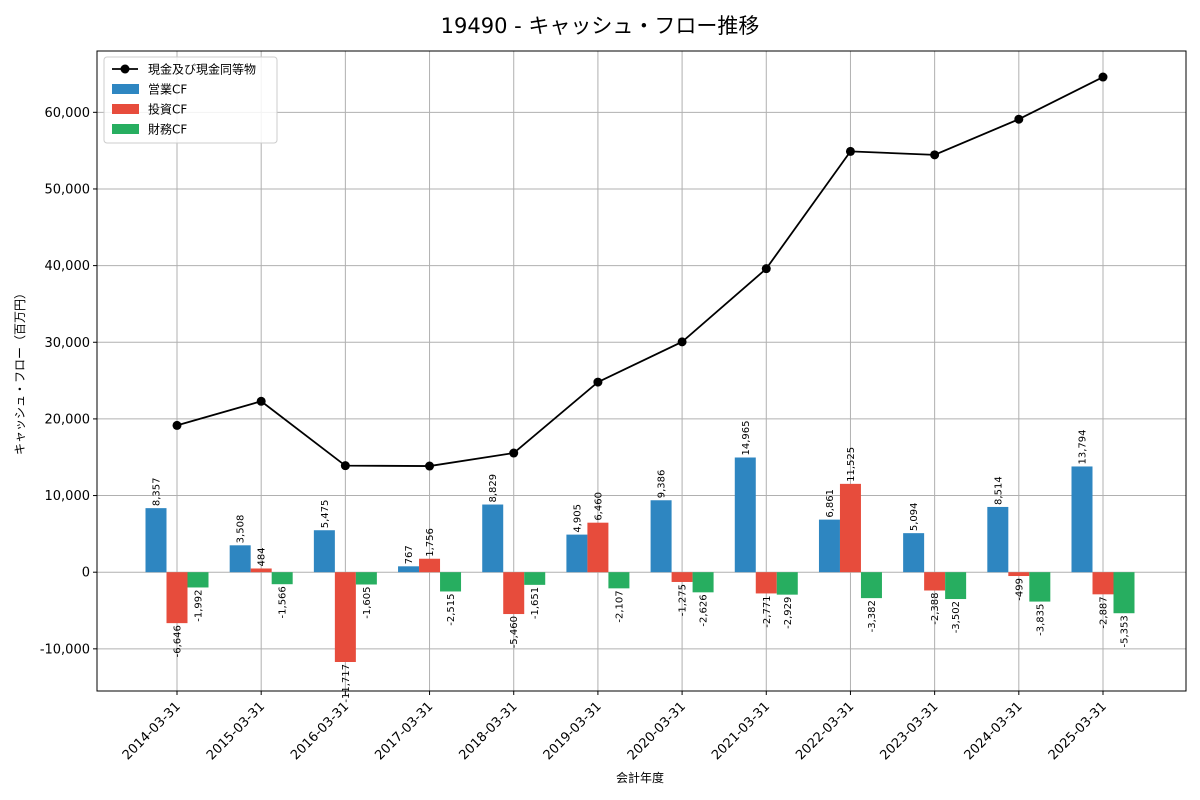 This screenshot has width=1200, height=800. I want to click on bar-value-label: -2,515, so click(451, 609).